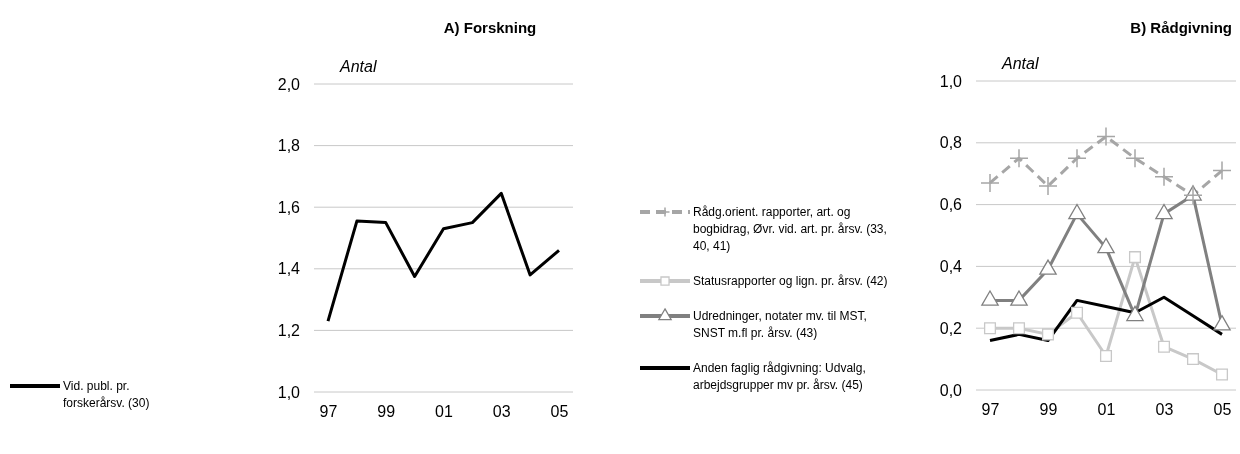 The image size is (1240, 454). What do you see at coordinates (951, 267) in the screenshot?
I see `y-tick-label: 0,4` at bounding box center [951, 267].